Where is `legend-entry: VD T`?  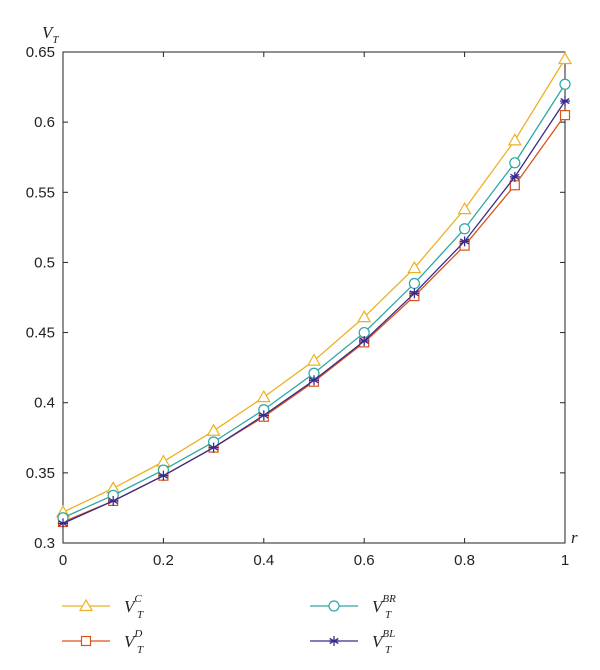 legend-entry: VD T is located at coordinates (103, 642).